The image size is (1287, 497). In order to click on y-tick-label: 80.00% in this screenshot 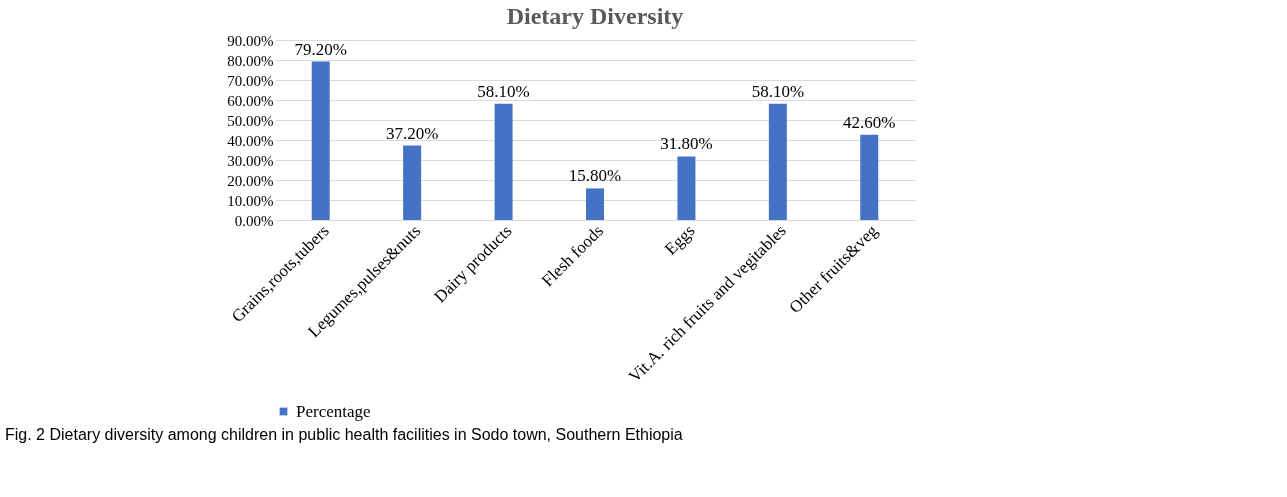, I will do `click(250, 60)`.